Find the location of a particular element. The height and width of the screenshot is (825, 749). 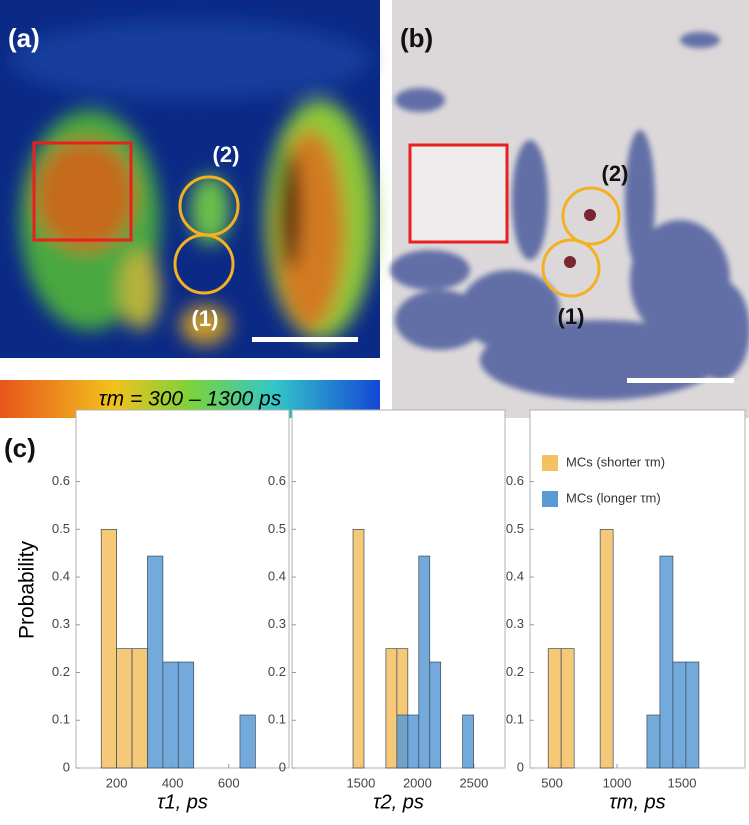

x-axis-label: τ1, ps is located at coordinates (182, 802).